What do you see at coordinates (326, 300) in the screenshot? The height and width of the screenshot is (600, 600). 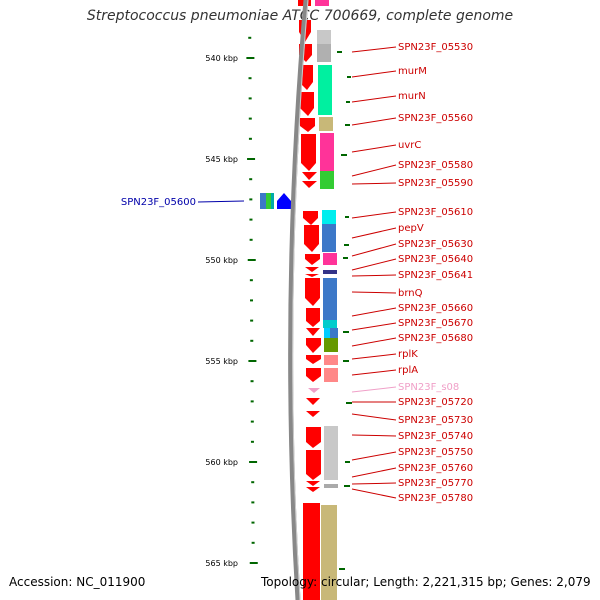 I see `cog-track` at bounding box center [326, 300].